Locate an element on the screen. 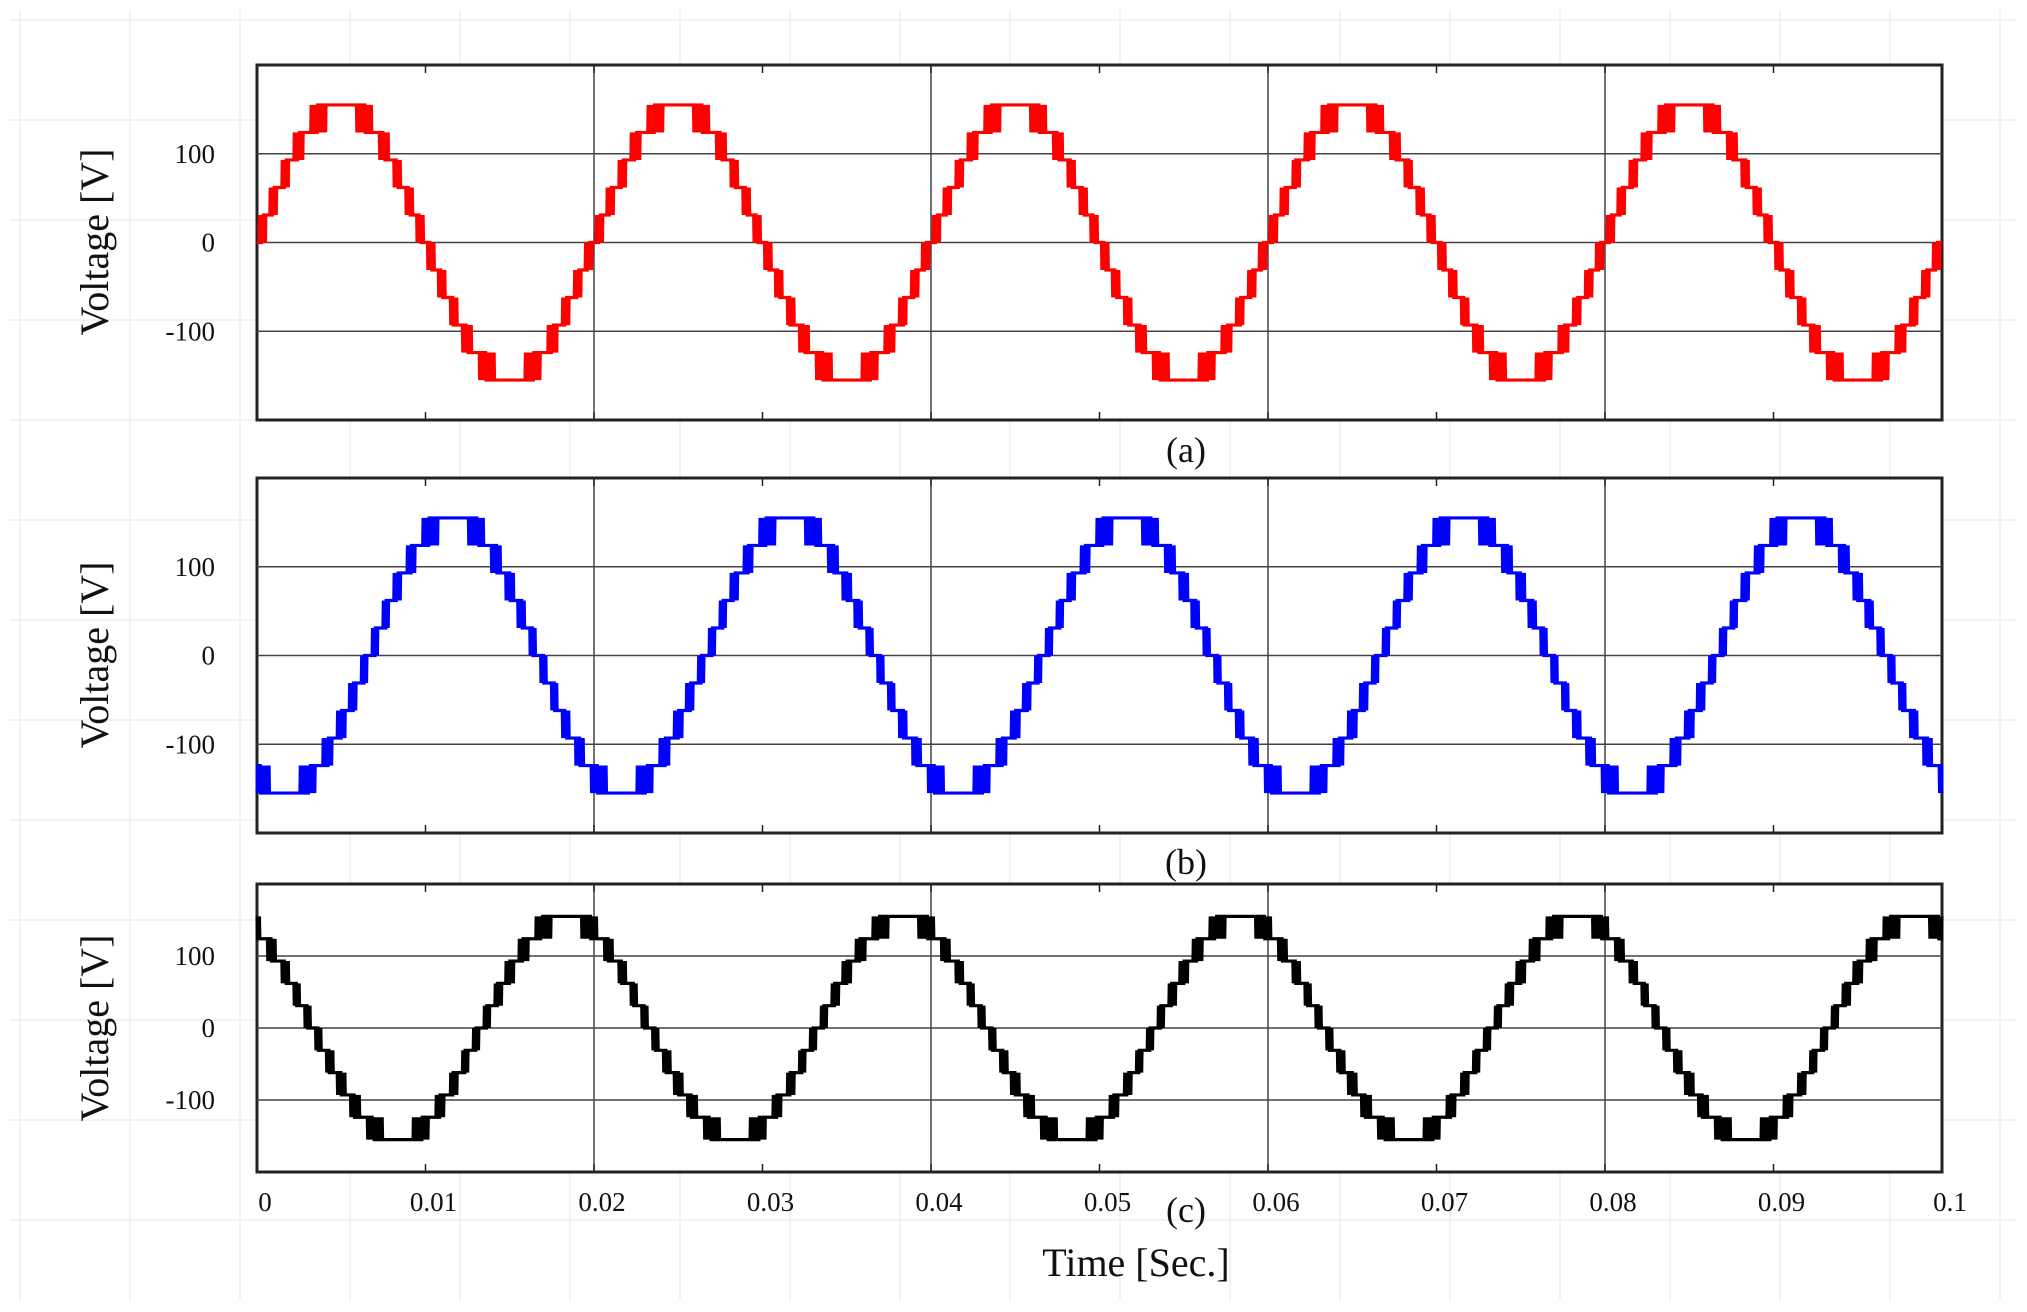 The height and width of the screenshot is (1312, 2027). panel-a-y-axis-label: Voltage [V] is located at coordinates (94, 242).